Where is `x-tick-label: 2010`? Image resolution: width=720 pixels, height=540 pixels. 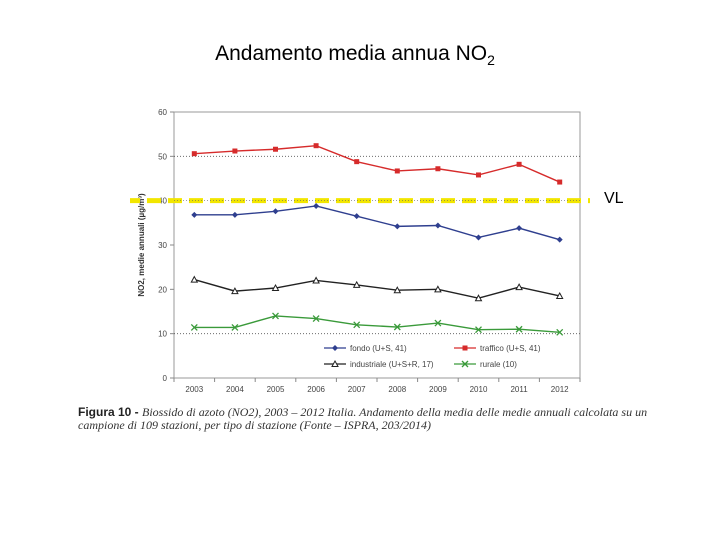 x-tick-label: 2010 is located at coordinates (479, 389).